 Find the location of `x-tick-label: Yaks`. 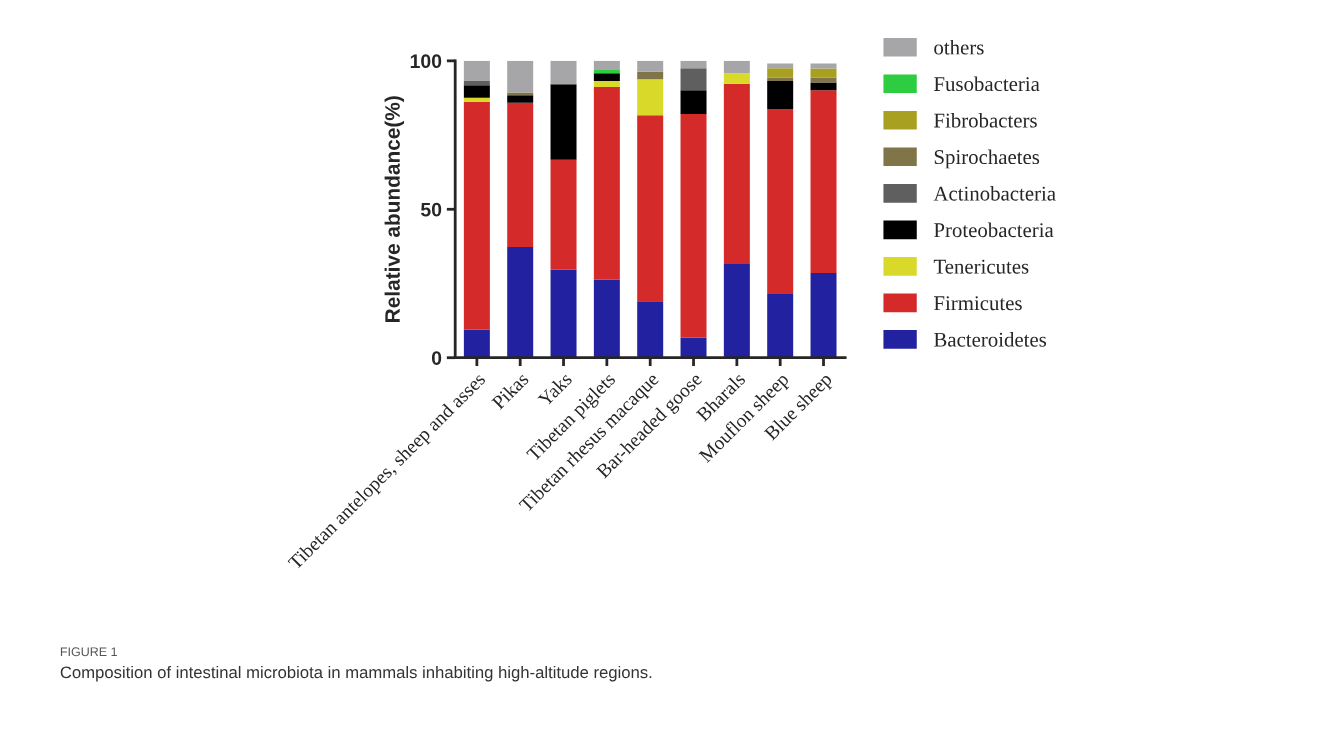

x-tick-label: Yaks is located at coordinates (554, 389).